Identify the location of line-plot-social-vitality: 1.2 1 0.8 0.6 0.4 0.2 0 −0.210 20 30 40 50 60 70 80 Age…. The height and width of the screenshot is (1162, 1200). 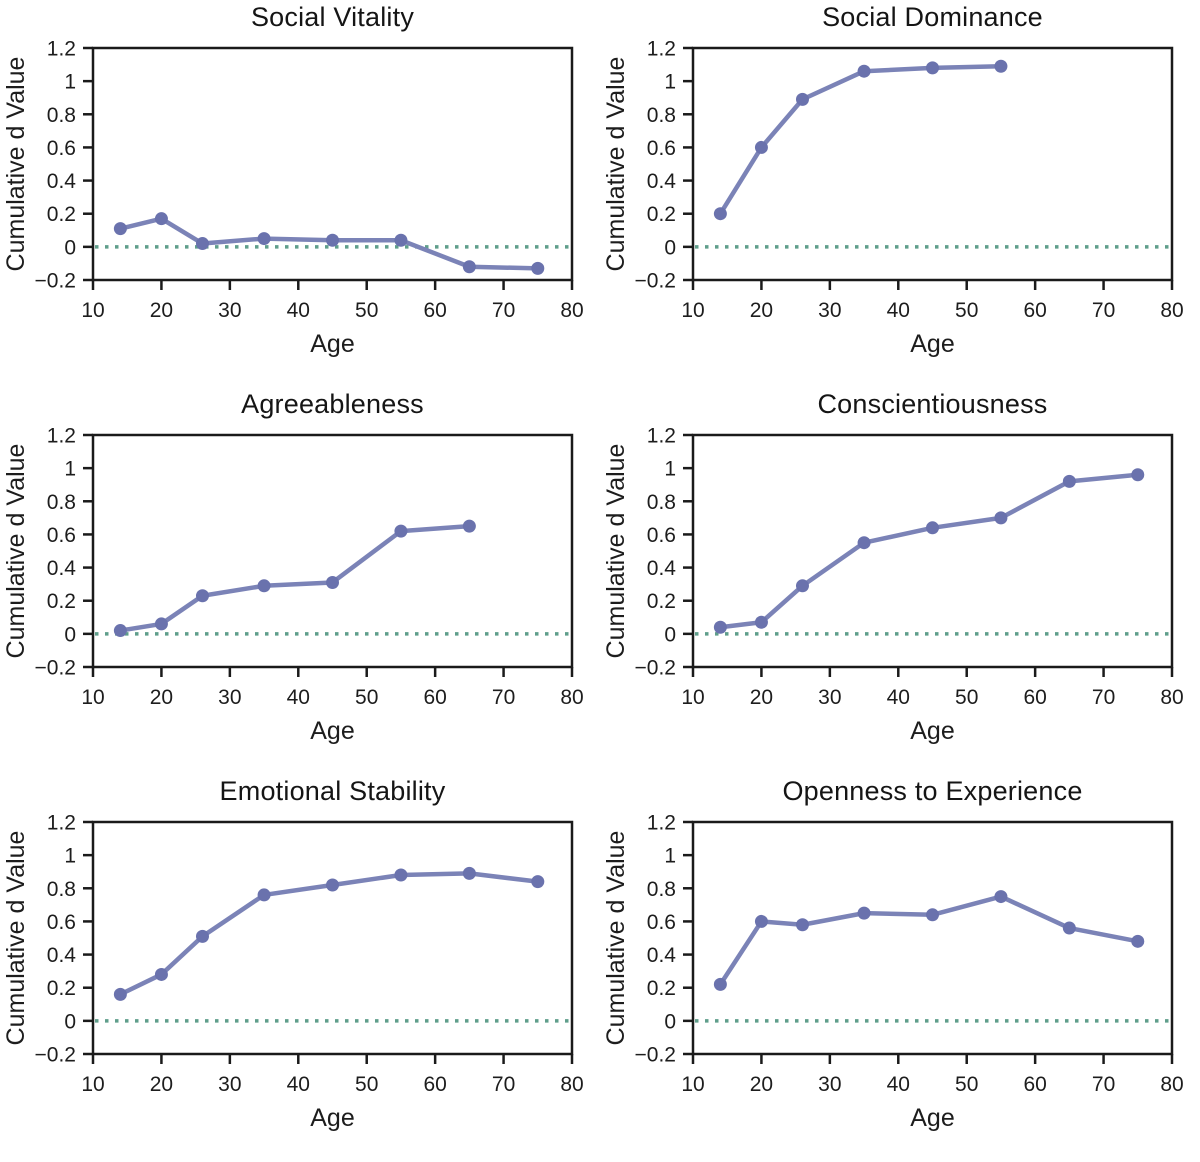
(293, 198).